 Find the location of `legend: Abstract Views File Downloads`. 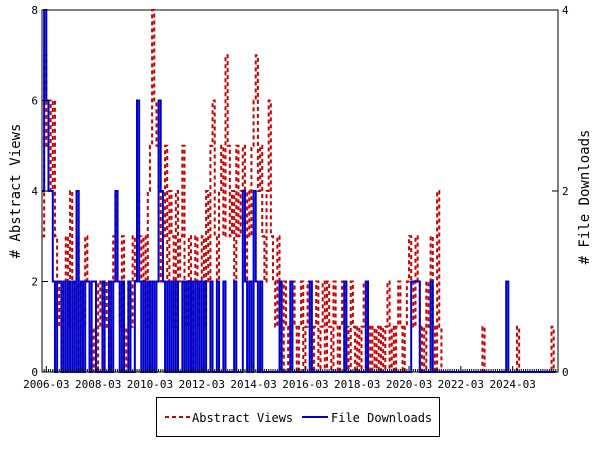

legend: Abstract Views File Downloads is located at coordinates (298, 417).